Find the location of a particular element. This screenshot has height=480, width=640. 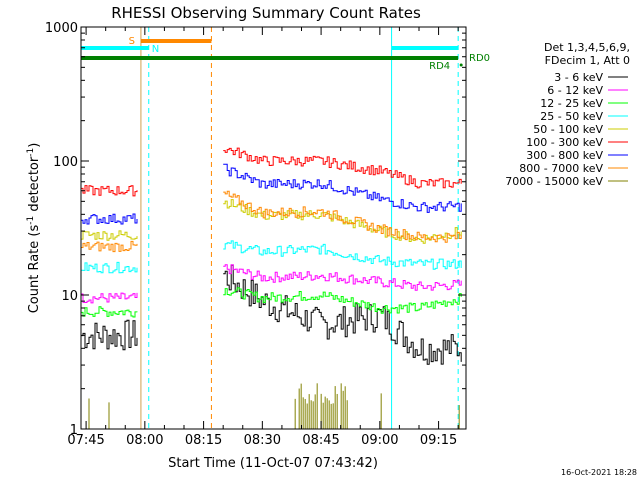

legend-entry-label: 3 - 6 keV is located at coordinates (578, 77).